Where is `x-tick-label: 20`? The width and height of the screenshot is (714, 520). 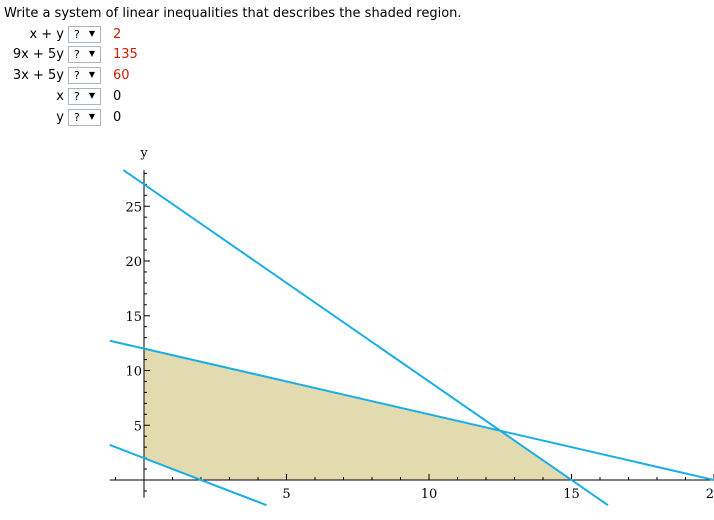
x-tick-label: 20 is located at coordinates (710, 494).